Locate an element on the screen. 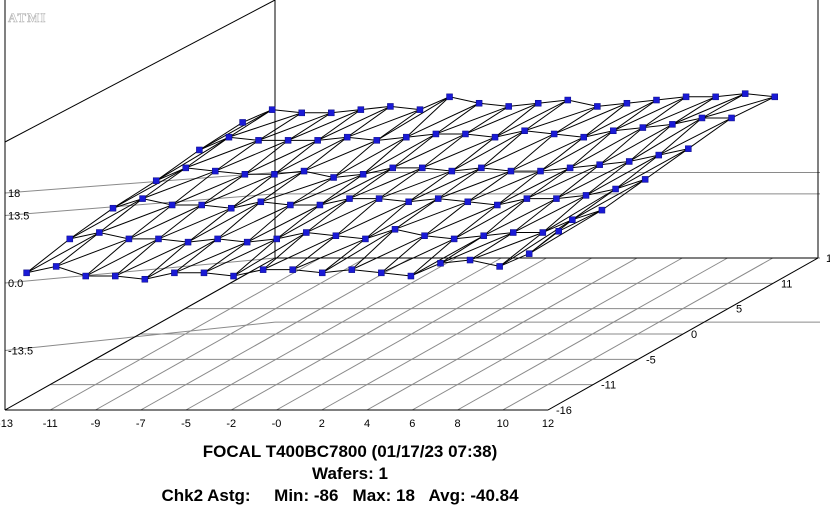 The width and height of the screenshot is (830, 514). y-tick-label: 16 is located at coordinates (828, 259).